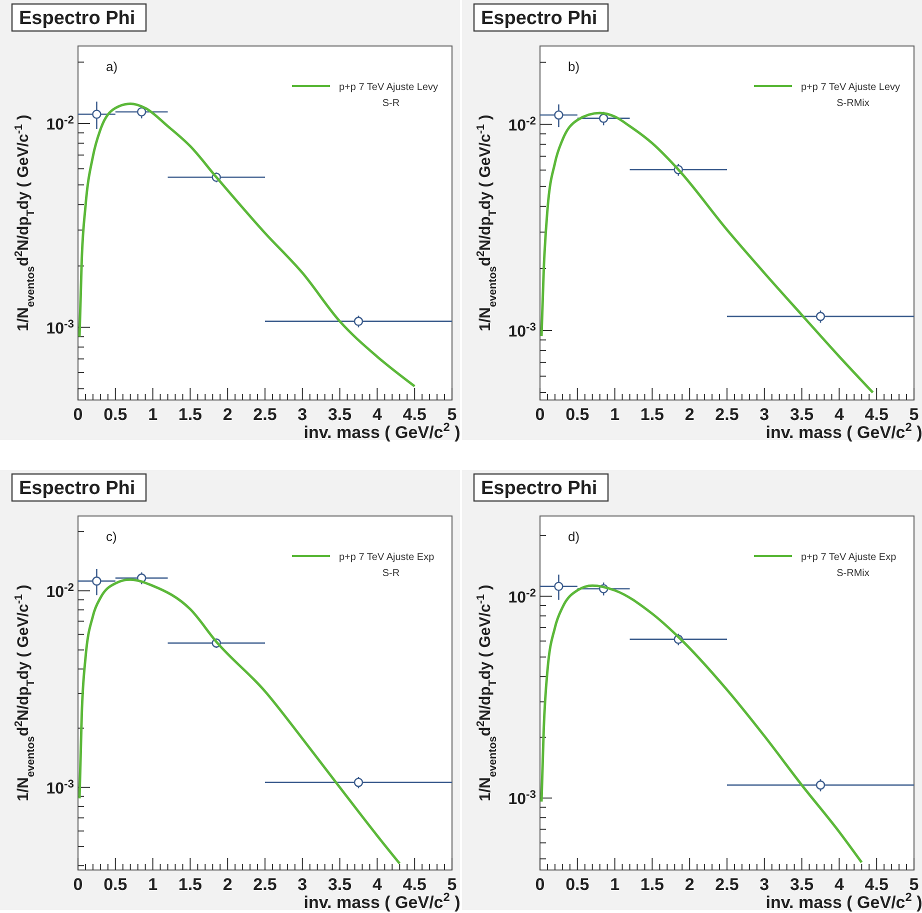 Image resolution: width=922 pixels, height=913 pixels. What do you see at coordinates (111, 536) in the screenshot?
I see `annotation: c)` at bounding box center [111, 536].